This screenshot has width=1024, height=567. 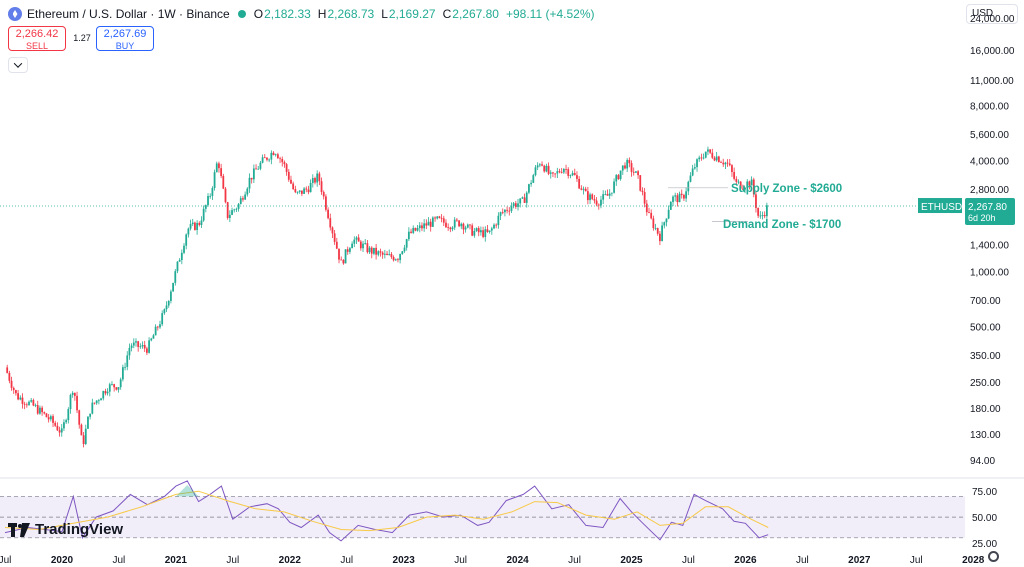 What do you see at coordinates (631, 560) in the screenshot?
I see `x-tick-label: 2025` at bounding box center [631, 560].